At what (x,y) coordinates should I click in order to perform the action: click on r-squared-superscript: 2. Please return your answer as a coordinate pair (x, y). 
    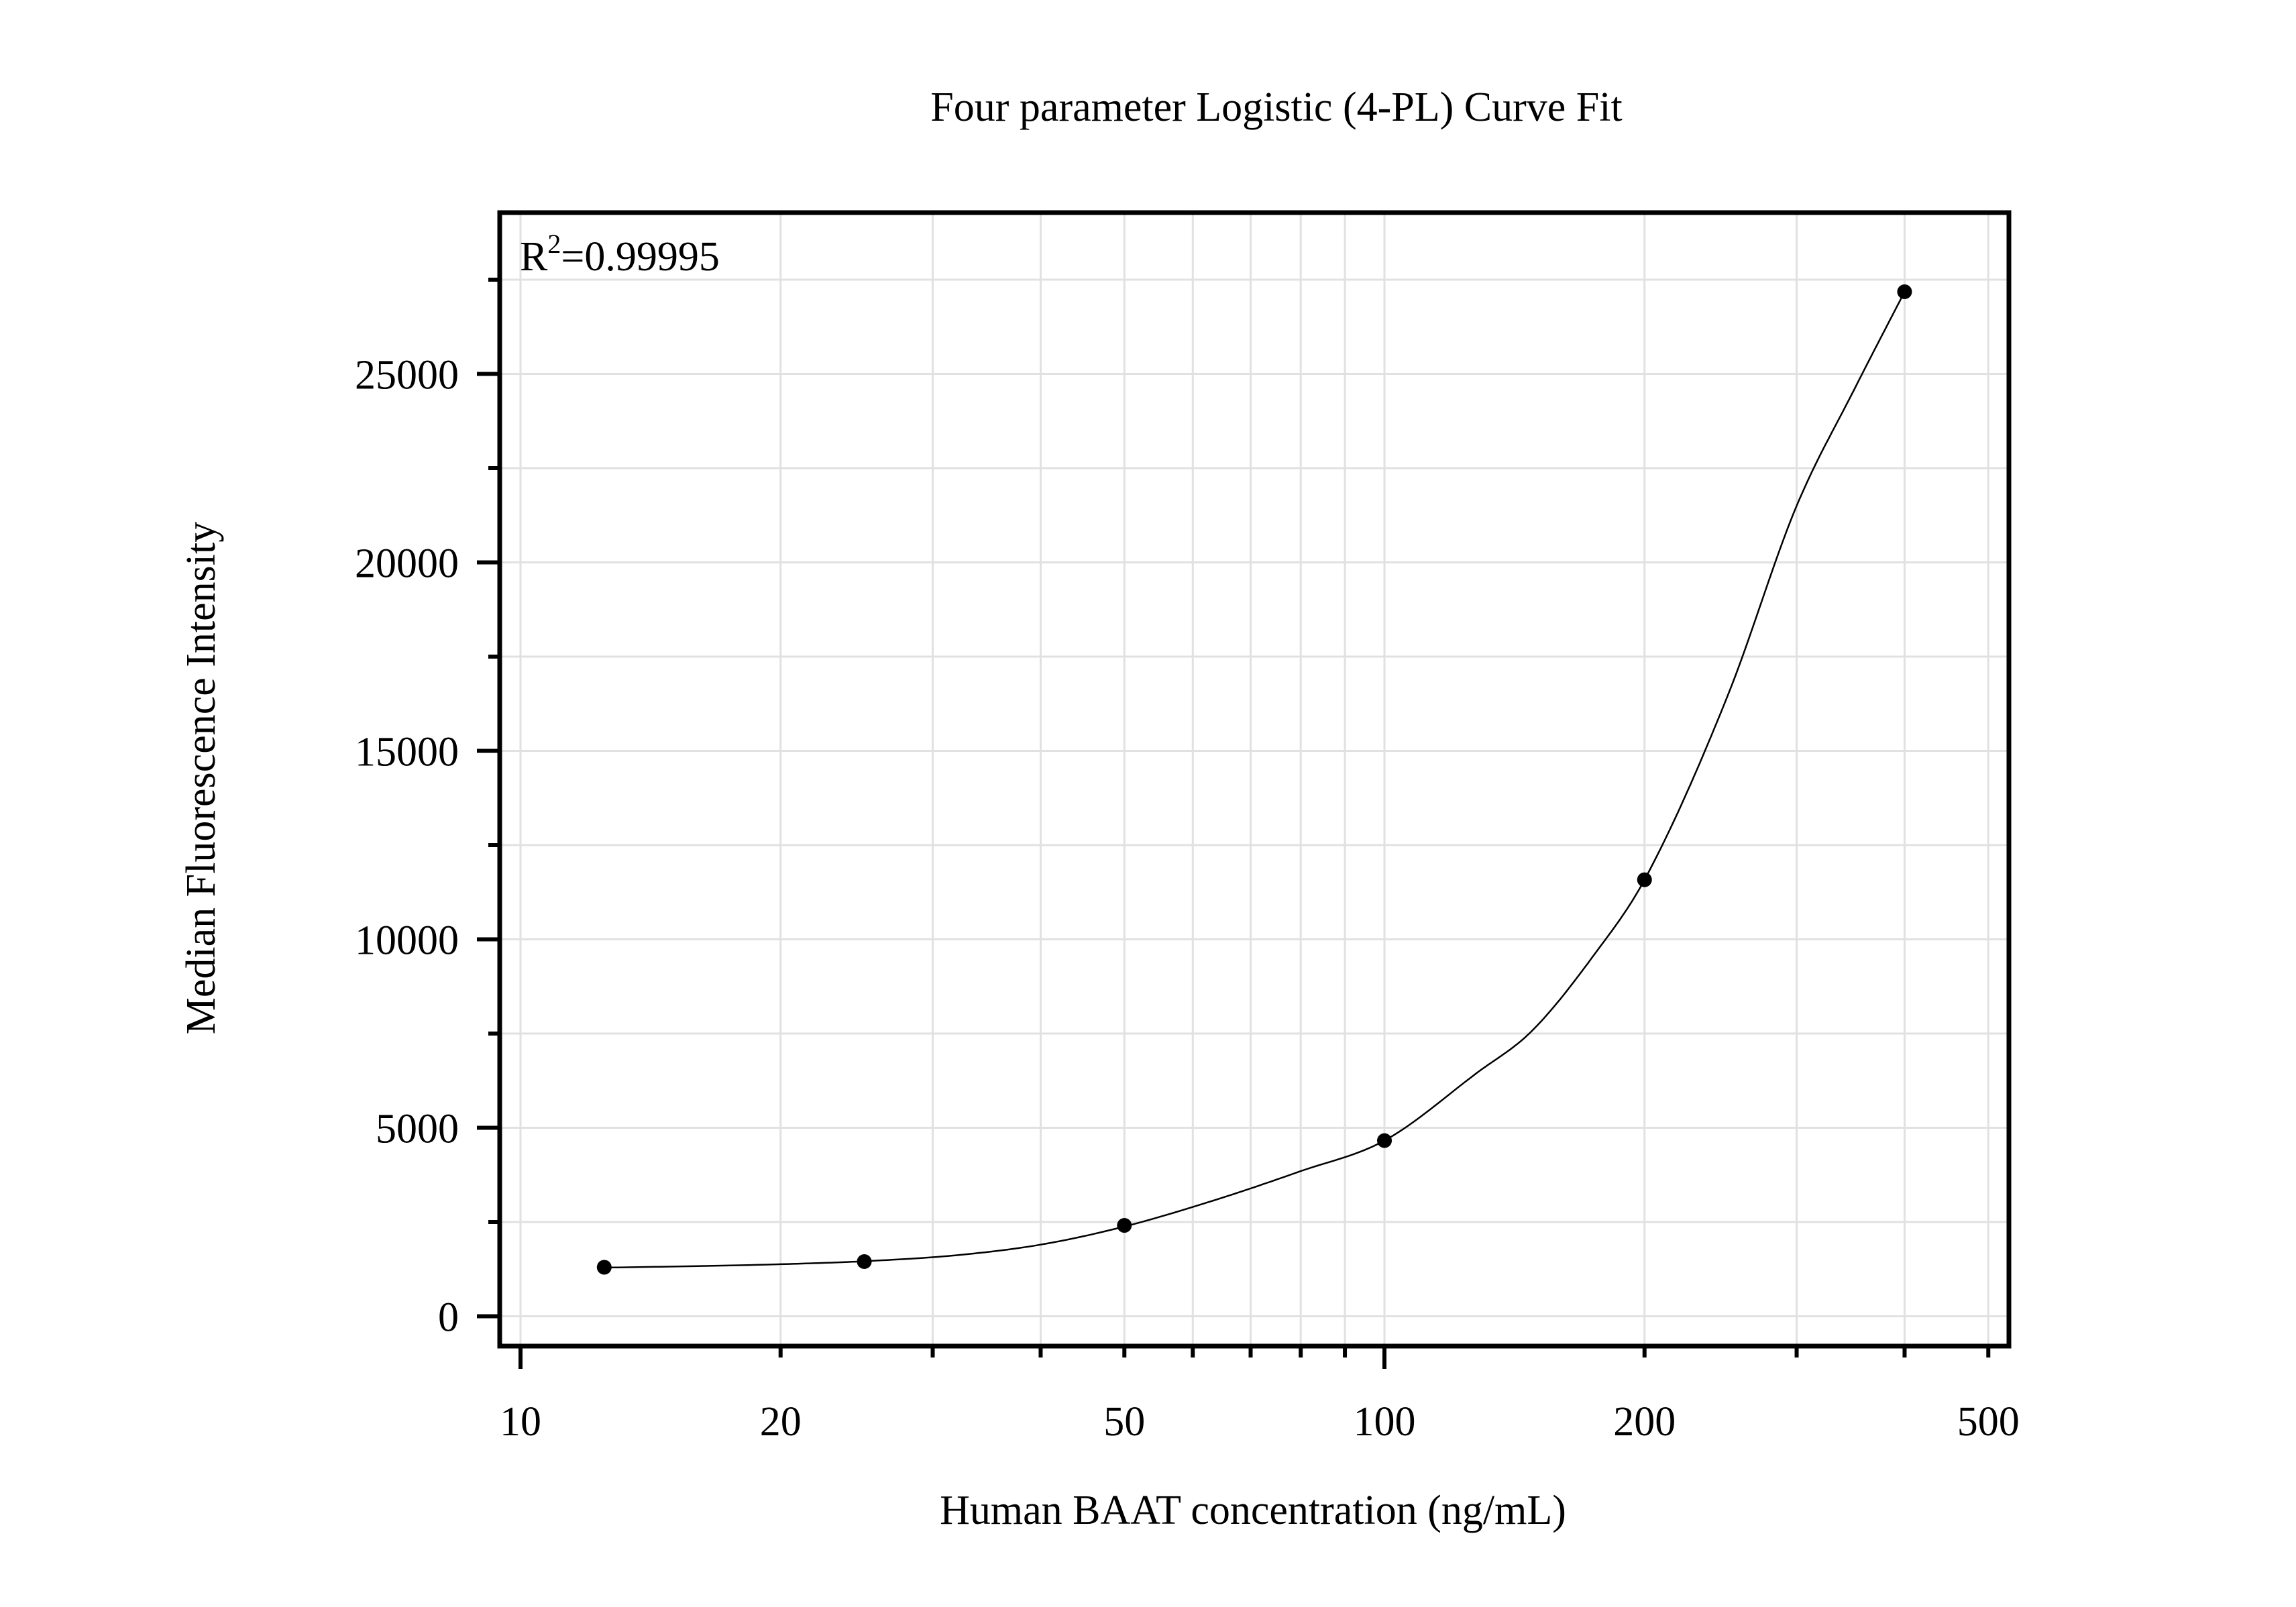
    Looking at the image, I should click on (554, 244).